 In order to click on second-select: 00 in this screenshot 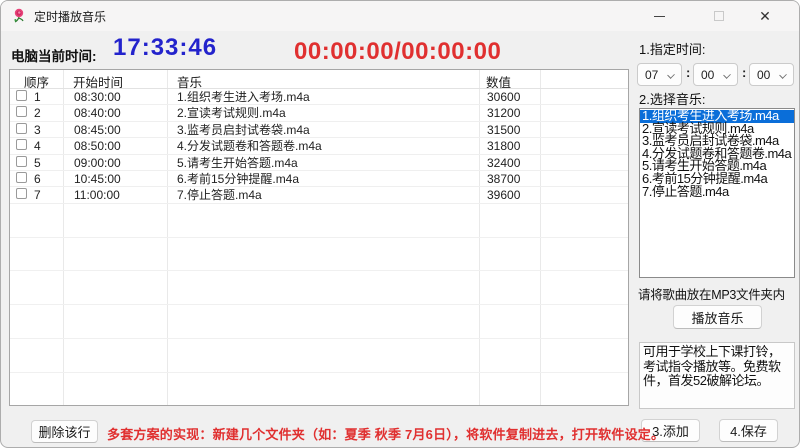, I will do `click(771, 74)`.